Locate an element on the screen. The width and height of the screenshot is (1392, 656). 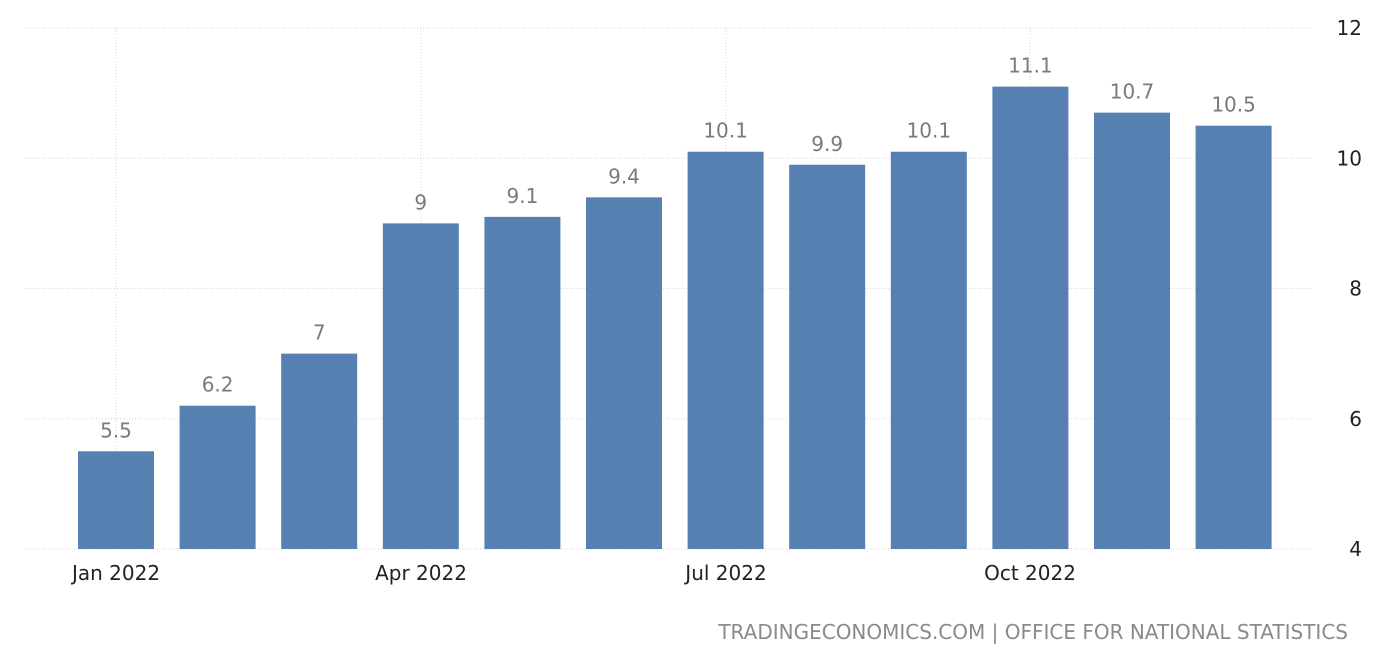
data-label: 10.7 is located at coordinates (1132, 92).